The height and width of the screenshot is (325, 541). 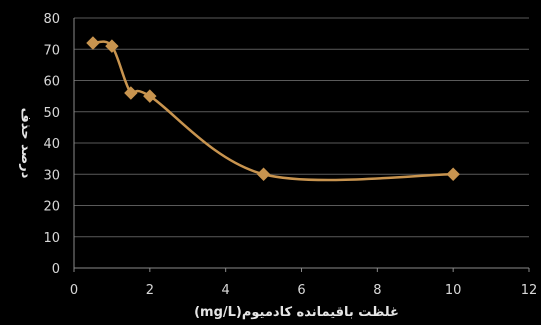 I want to click on y-tick-label: 80, so click(x=51, y=19).